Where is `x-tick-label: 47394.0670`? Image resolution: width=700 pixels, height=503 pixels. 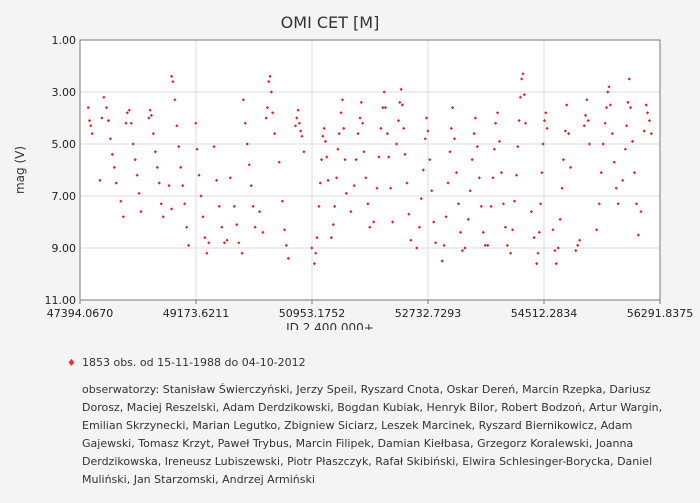
x-tick-label: 47394.0670 is located at coordinates (80, 313).